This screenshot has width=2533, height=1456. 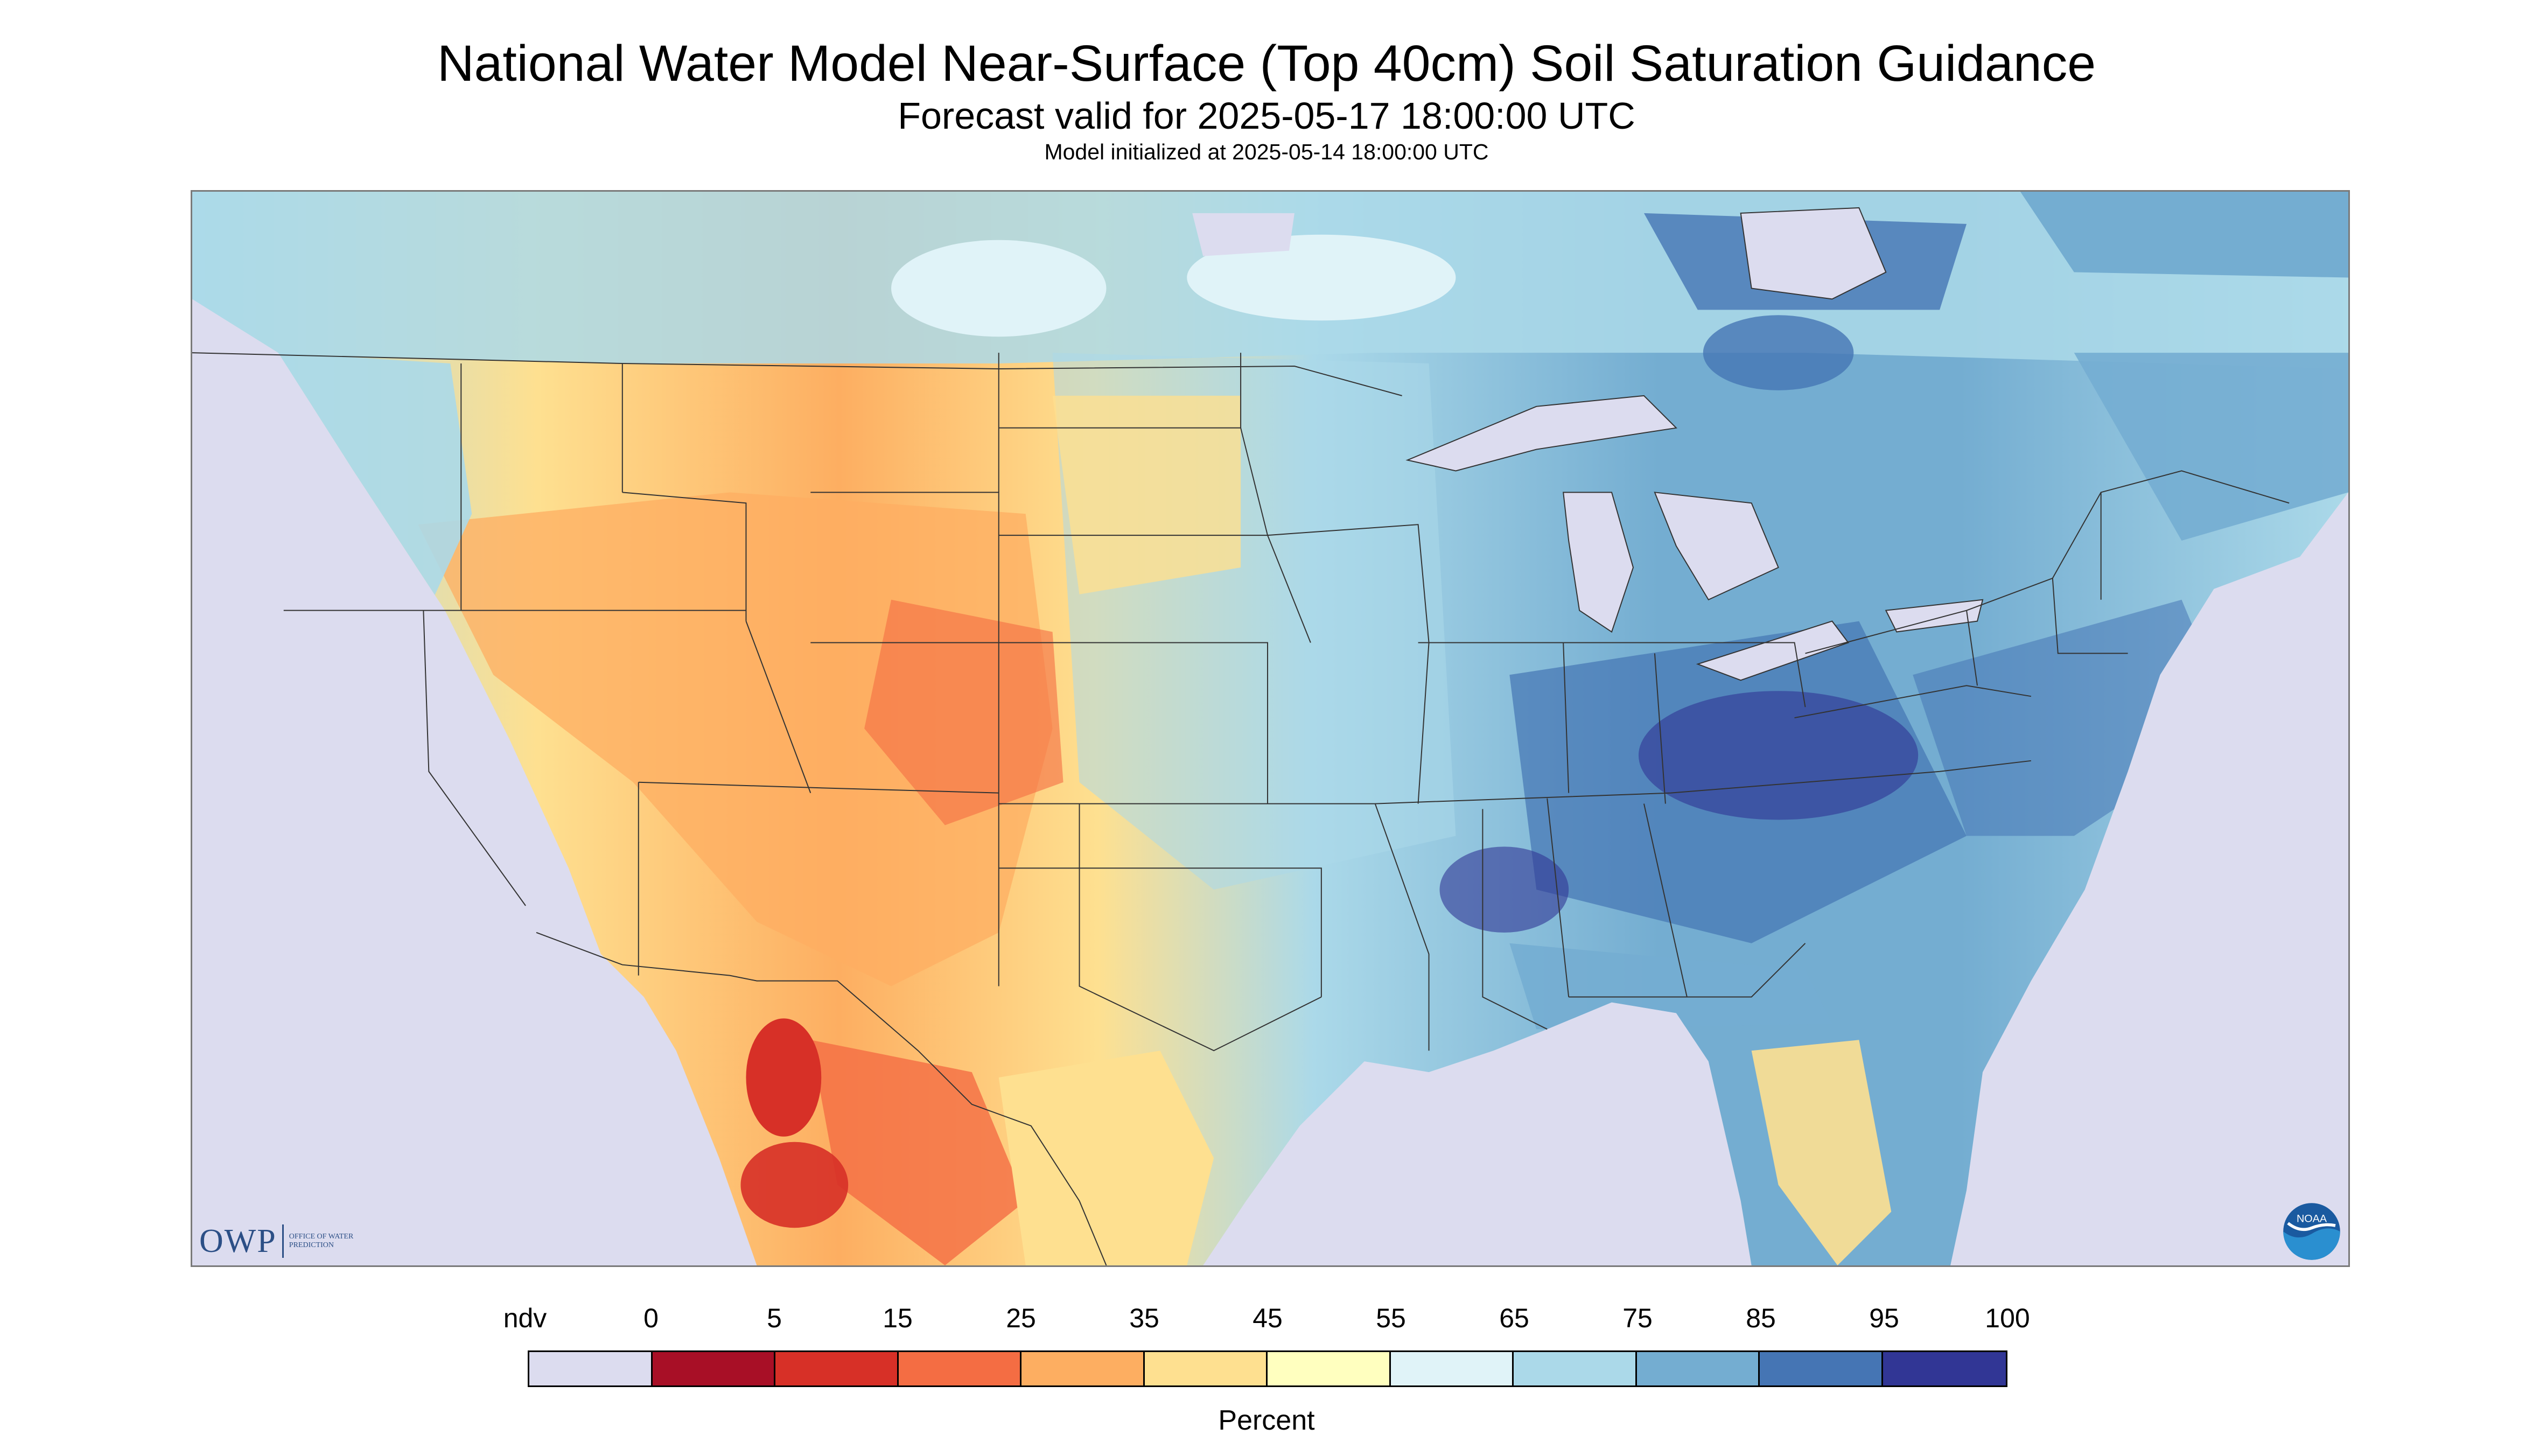 I want to click on colorbar, so click(x=1267, y=1368).